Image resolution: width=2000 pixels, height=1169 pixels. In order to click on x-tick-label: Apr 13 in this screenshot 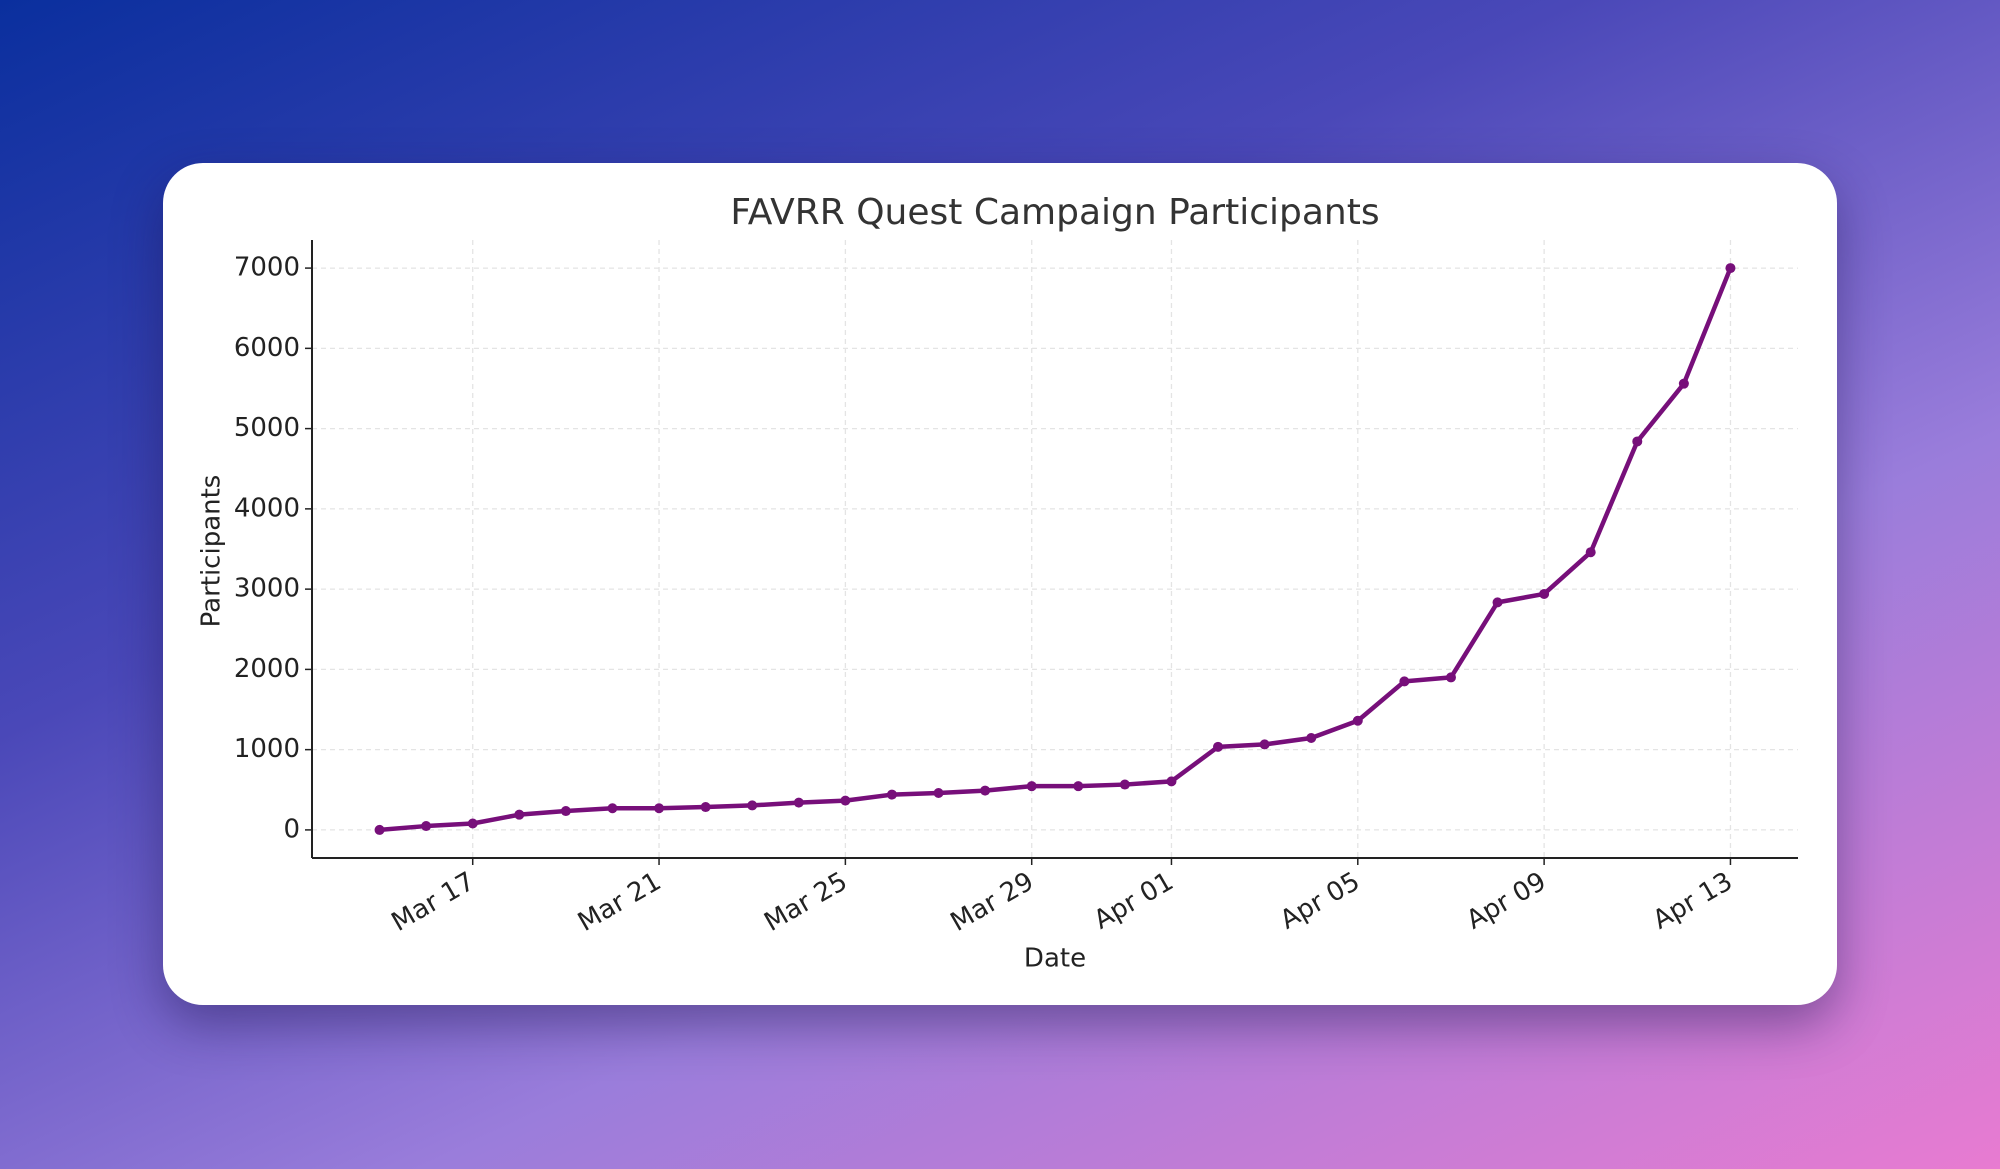, I will do `click(1693, 901)`.